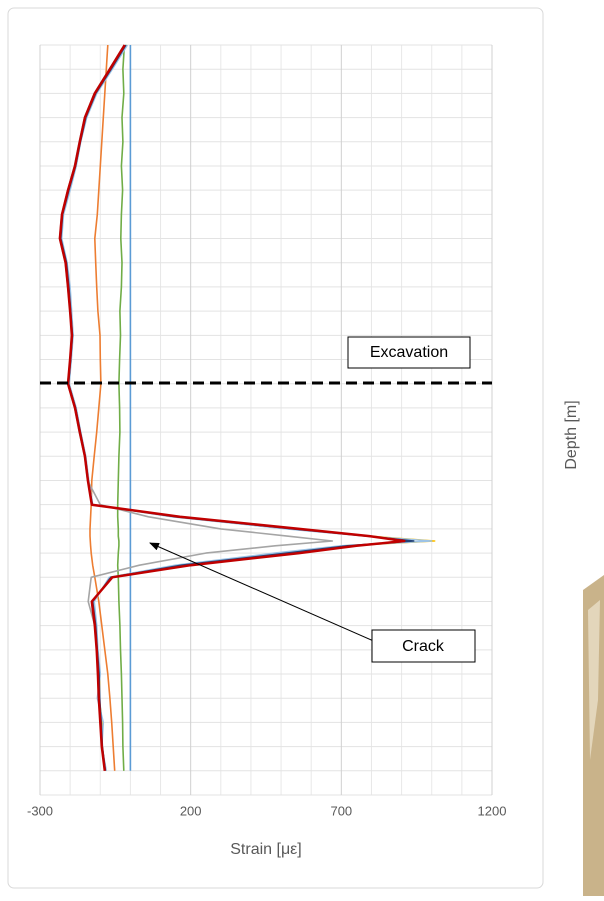  Describe the element at coordinates (267, 594) in the screenshot. I see `annotation-arrow` at that location.